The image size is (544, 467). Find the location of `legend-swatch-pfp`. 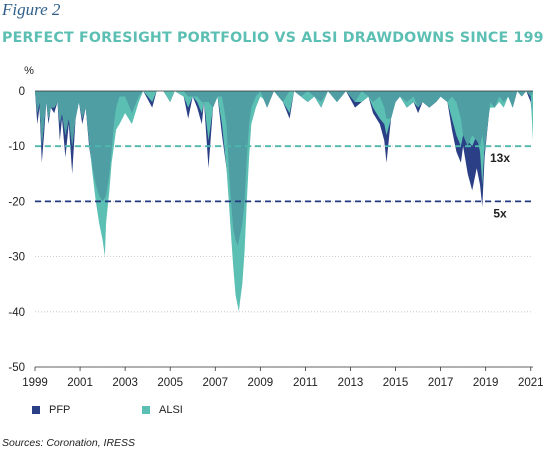

legend-swatch-pfp is located at coordinates (36, 410).